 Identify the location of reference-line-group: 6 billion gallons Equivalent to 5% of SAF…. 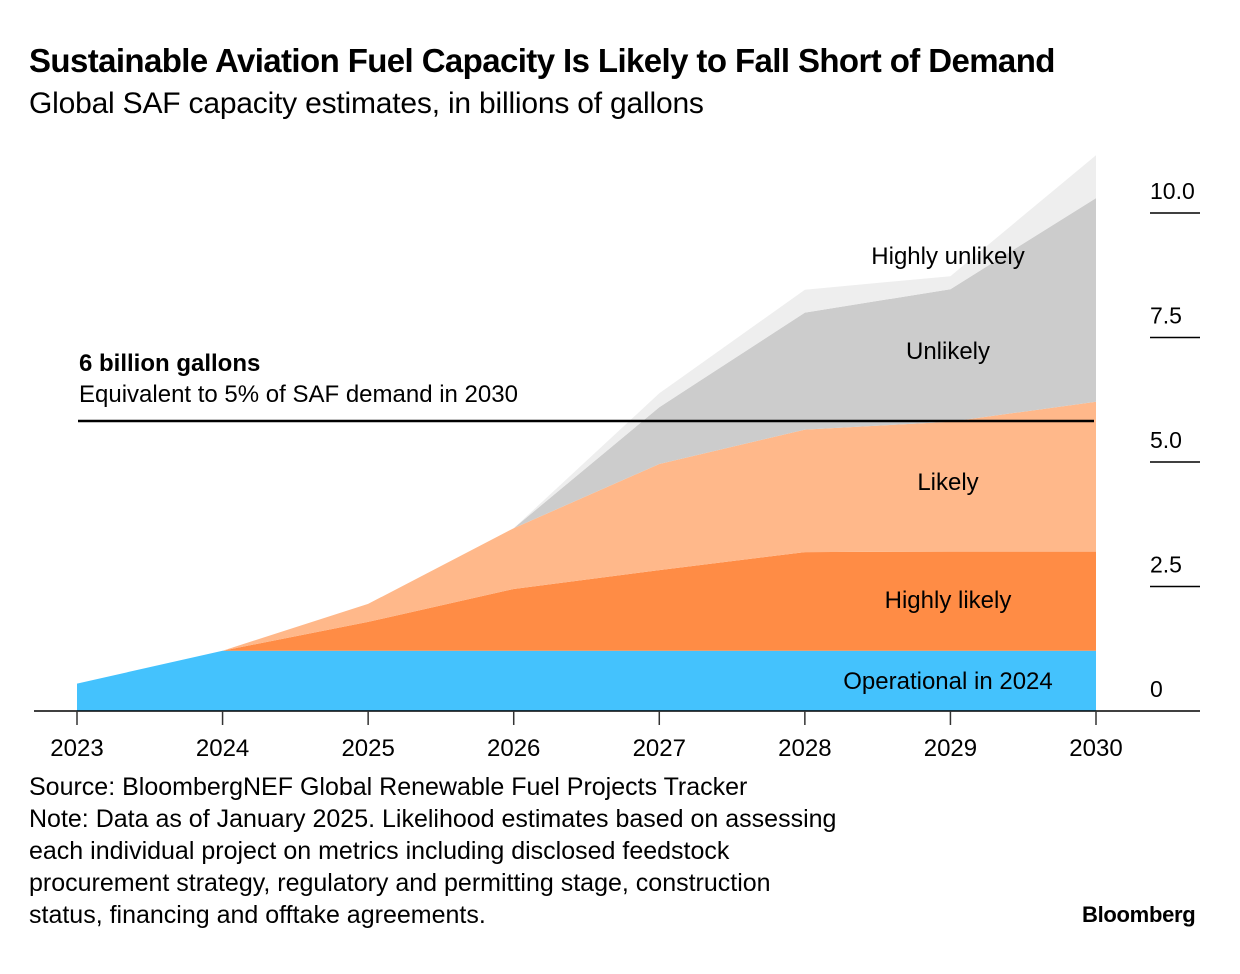
(586, 386).